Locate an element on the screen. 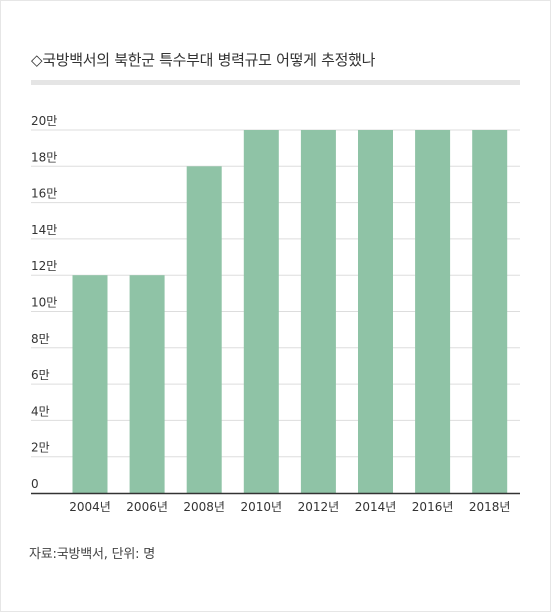  y-tick-label: 16만 is located at coordinates (44, 194).